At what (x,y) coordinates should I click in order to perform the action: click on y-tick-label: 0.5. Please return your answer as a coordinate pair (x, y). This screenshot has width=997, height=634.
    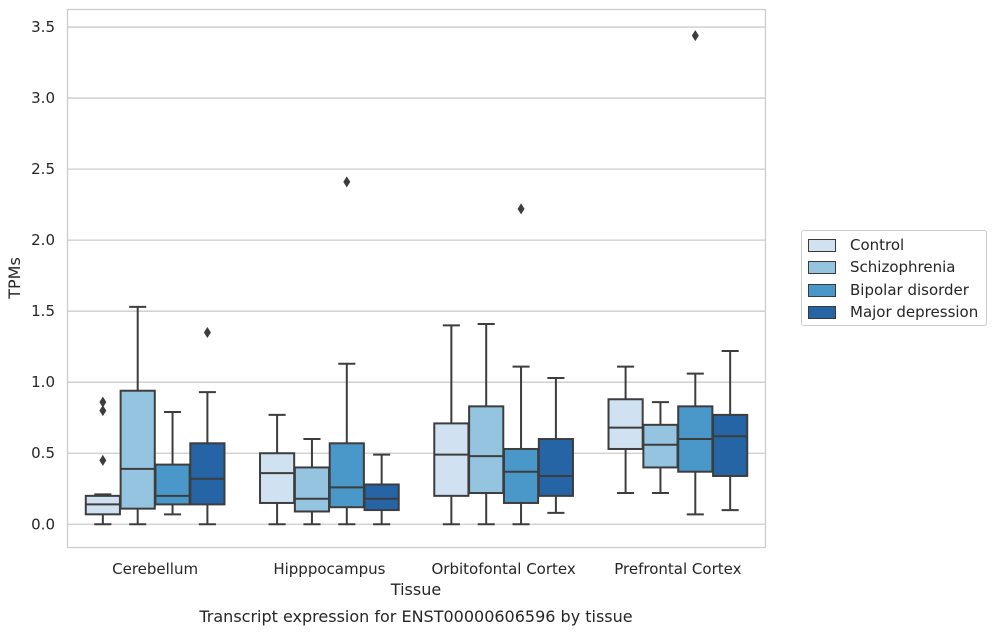
    Looking at the image, I should click on (43, 453).